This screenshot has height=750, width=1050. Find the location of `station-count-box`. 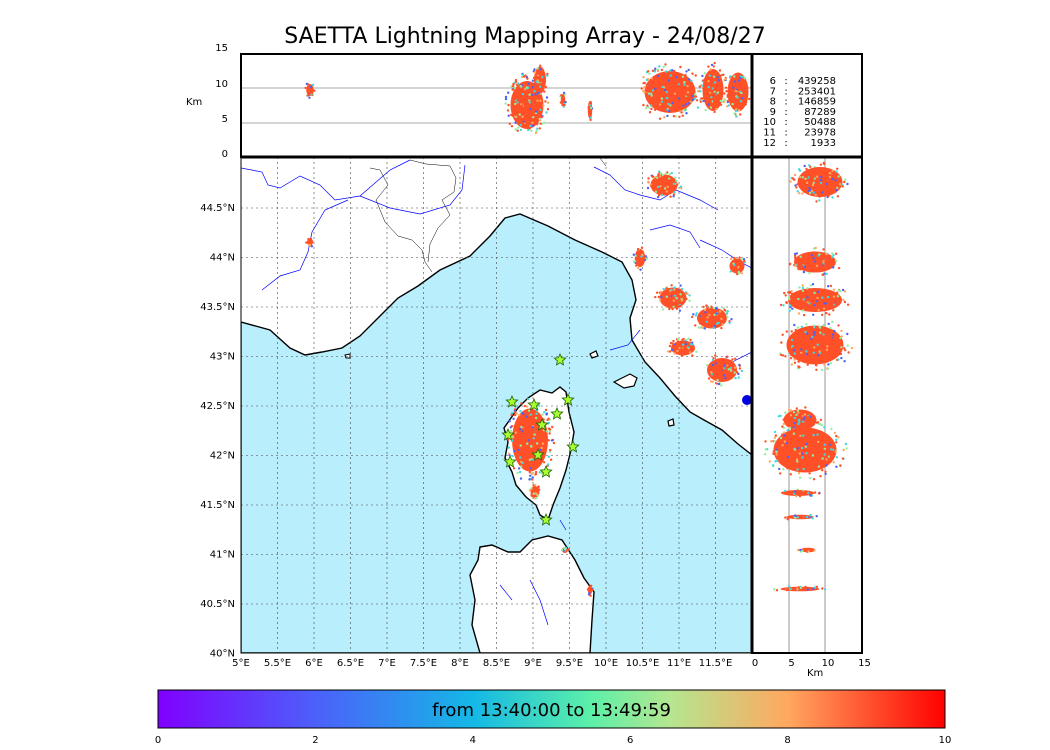

station-count-box is located at coordinates (807, 105).